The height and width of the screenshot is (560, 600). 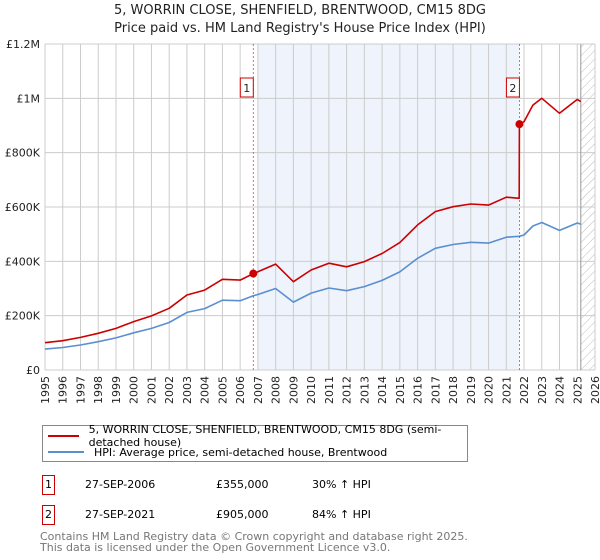 What do you see at coordinates (524, 390) in the screenshot?
I see `x-tick-label: 2022` at bounding box center [524, 390].